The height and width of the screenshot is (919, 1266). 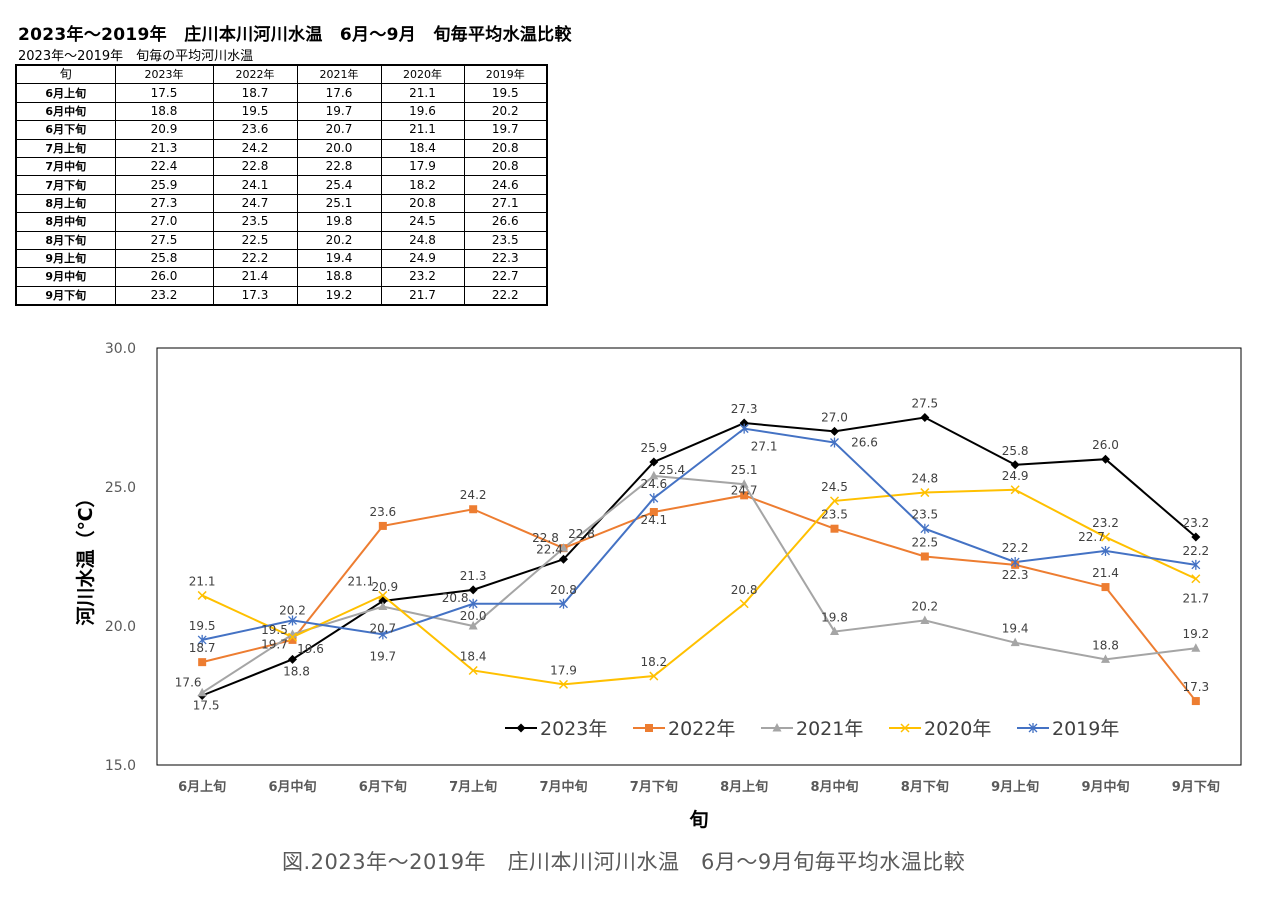 I want to click on table-cell-value: 22.2, so click(x=505, y=295).